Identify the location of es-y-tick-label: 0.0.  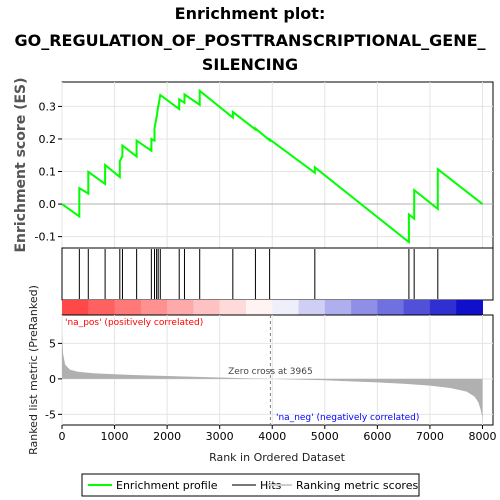
(48, 204).